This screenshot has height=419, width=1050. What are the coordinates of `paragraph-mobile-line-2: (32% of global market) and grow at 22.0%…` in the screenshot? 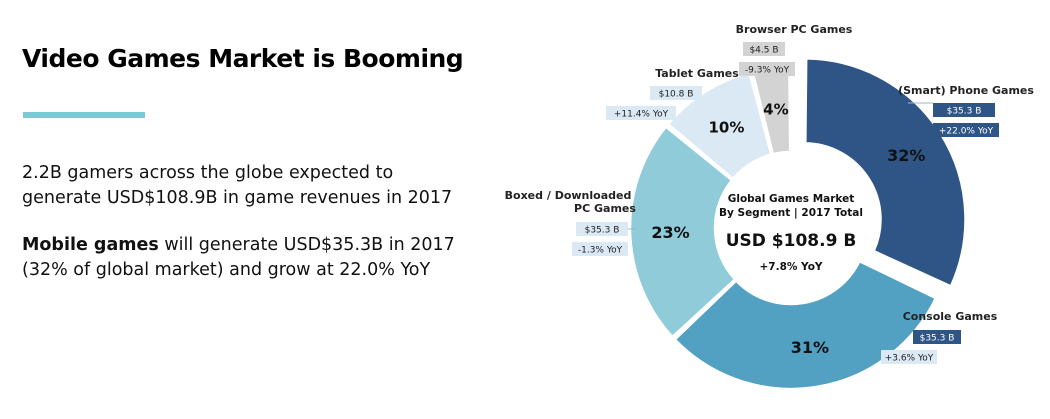 It's located at (226, 270).